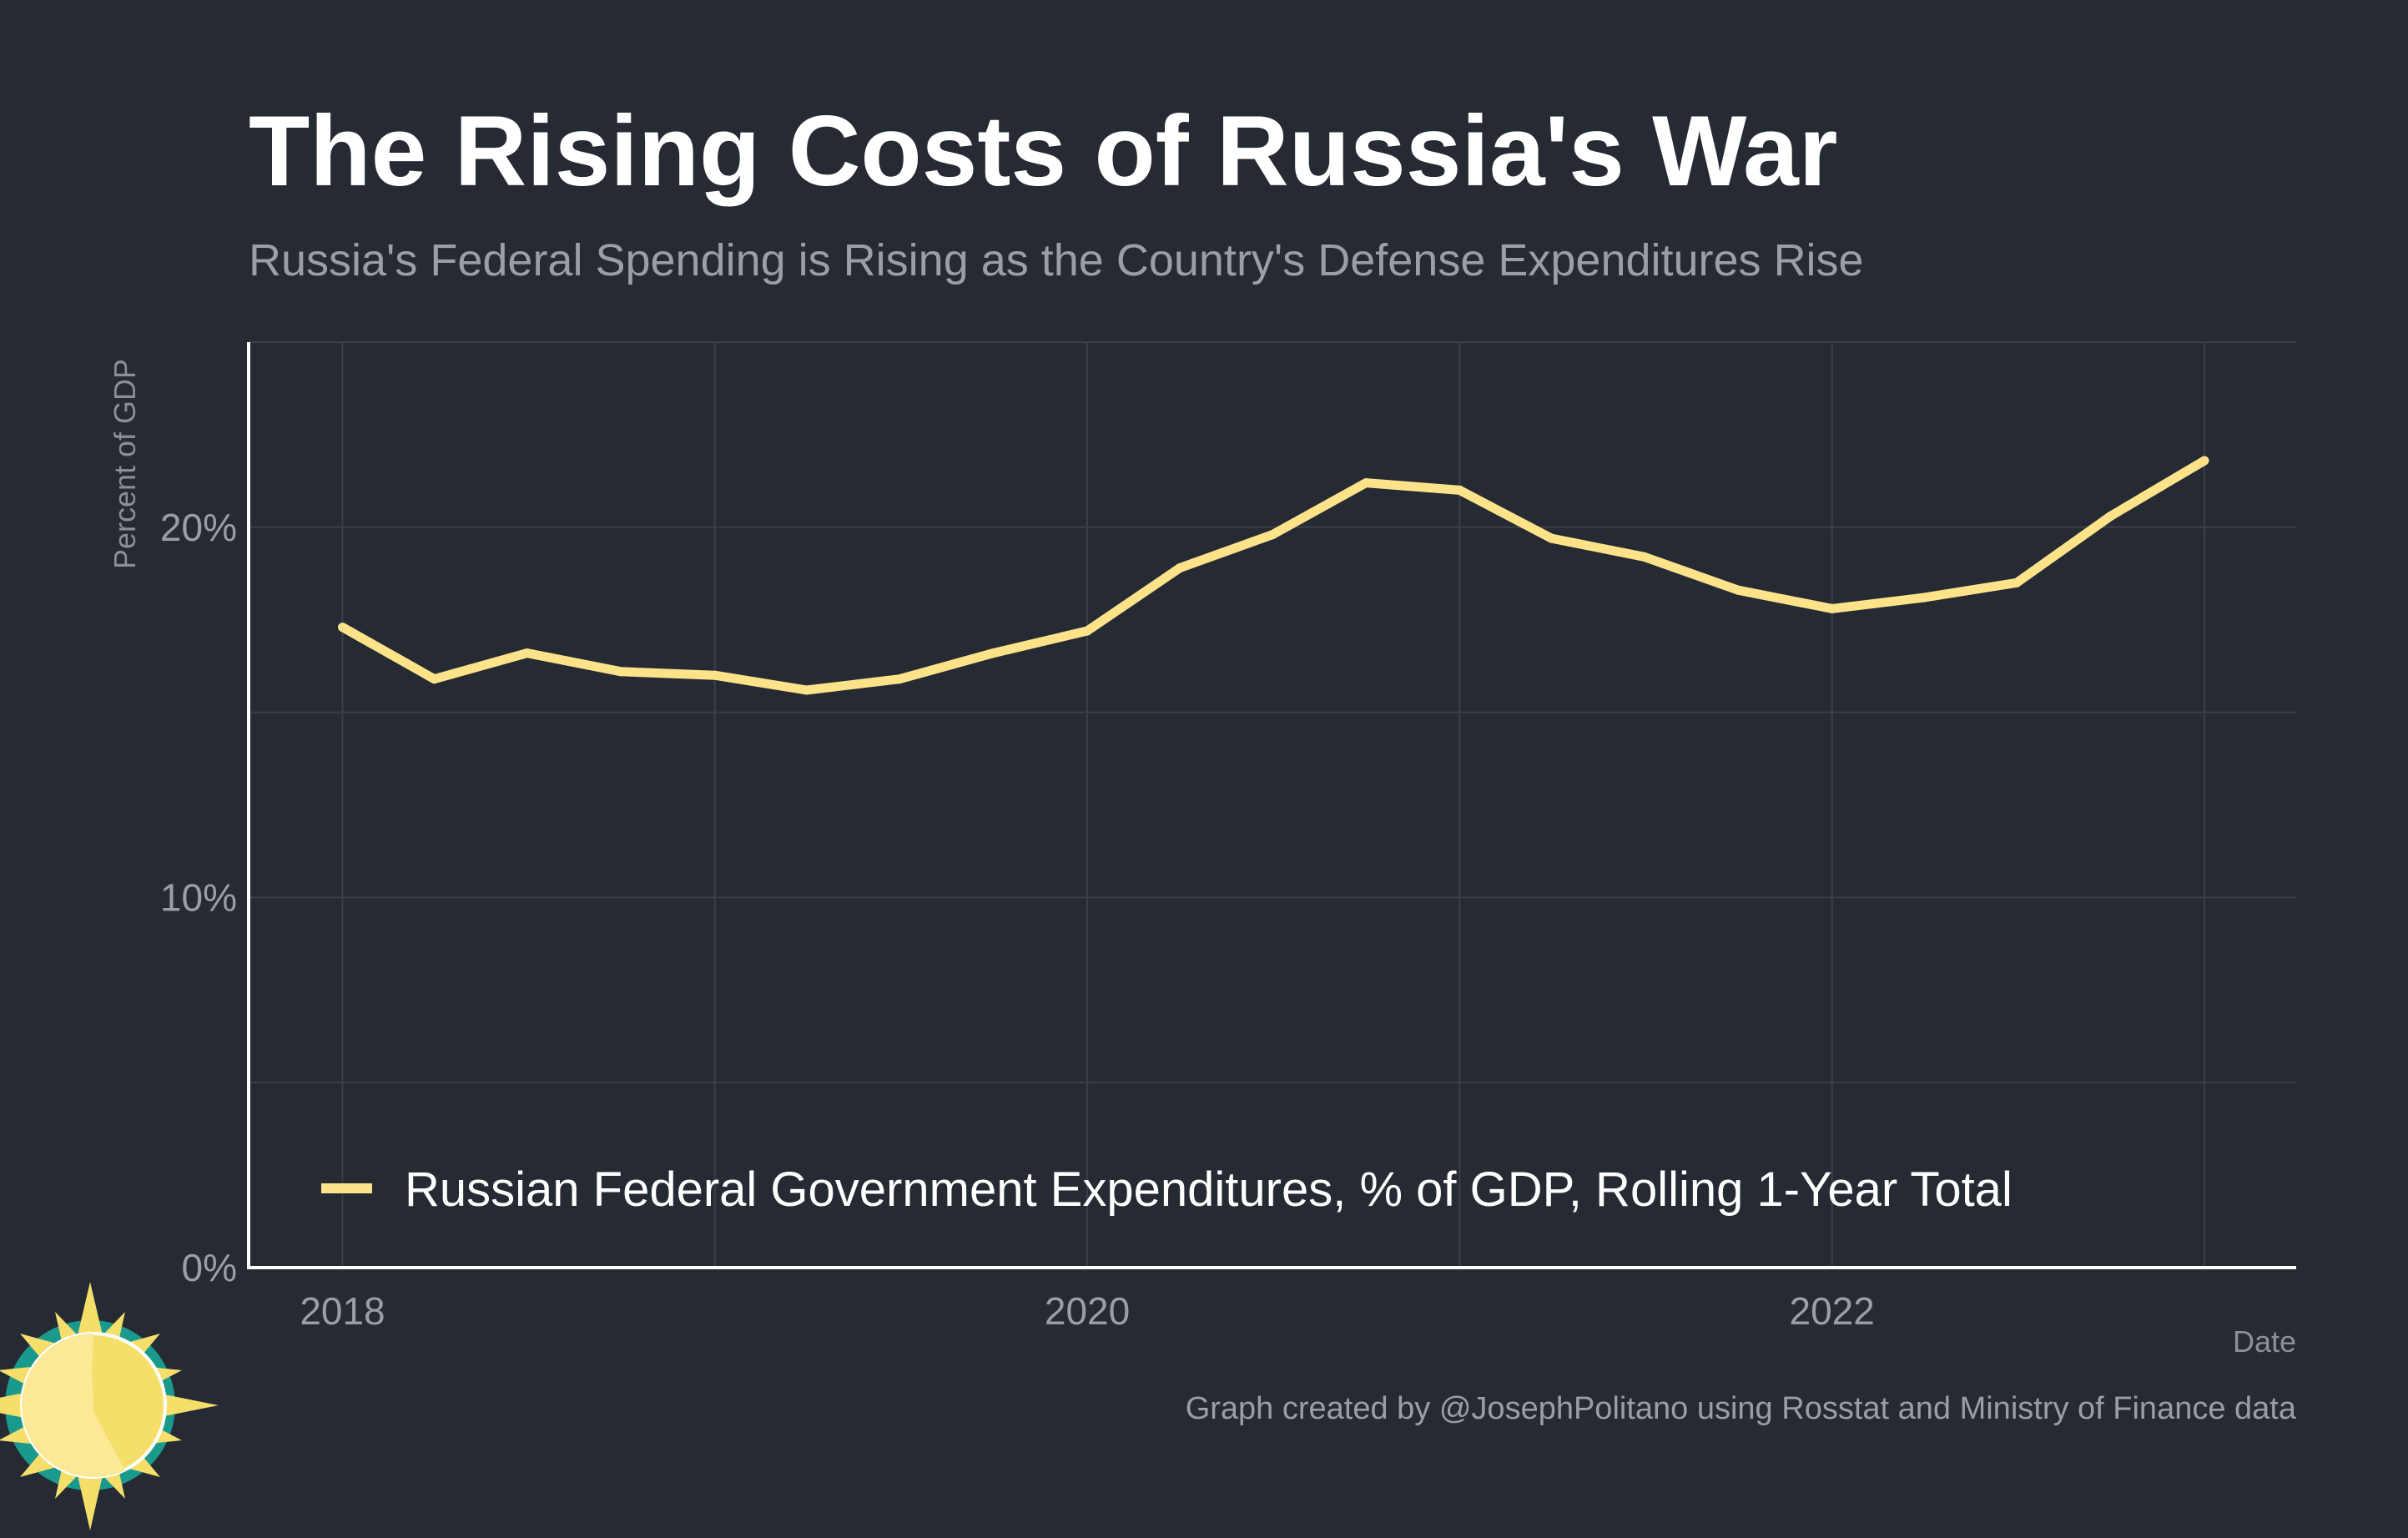  I want to click on x-tick-label: 2018, so click(342, 1311).